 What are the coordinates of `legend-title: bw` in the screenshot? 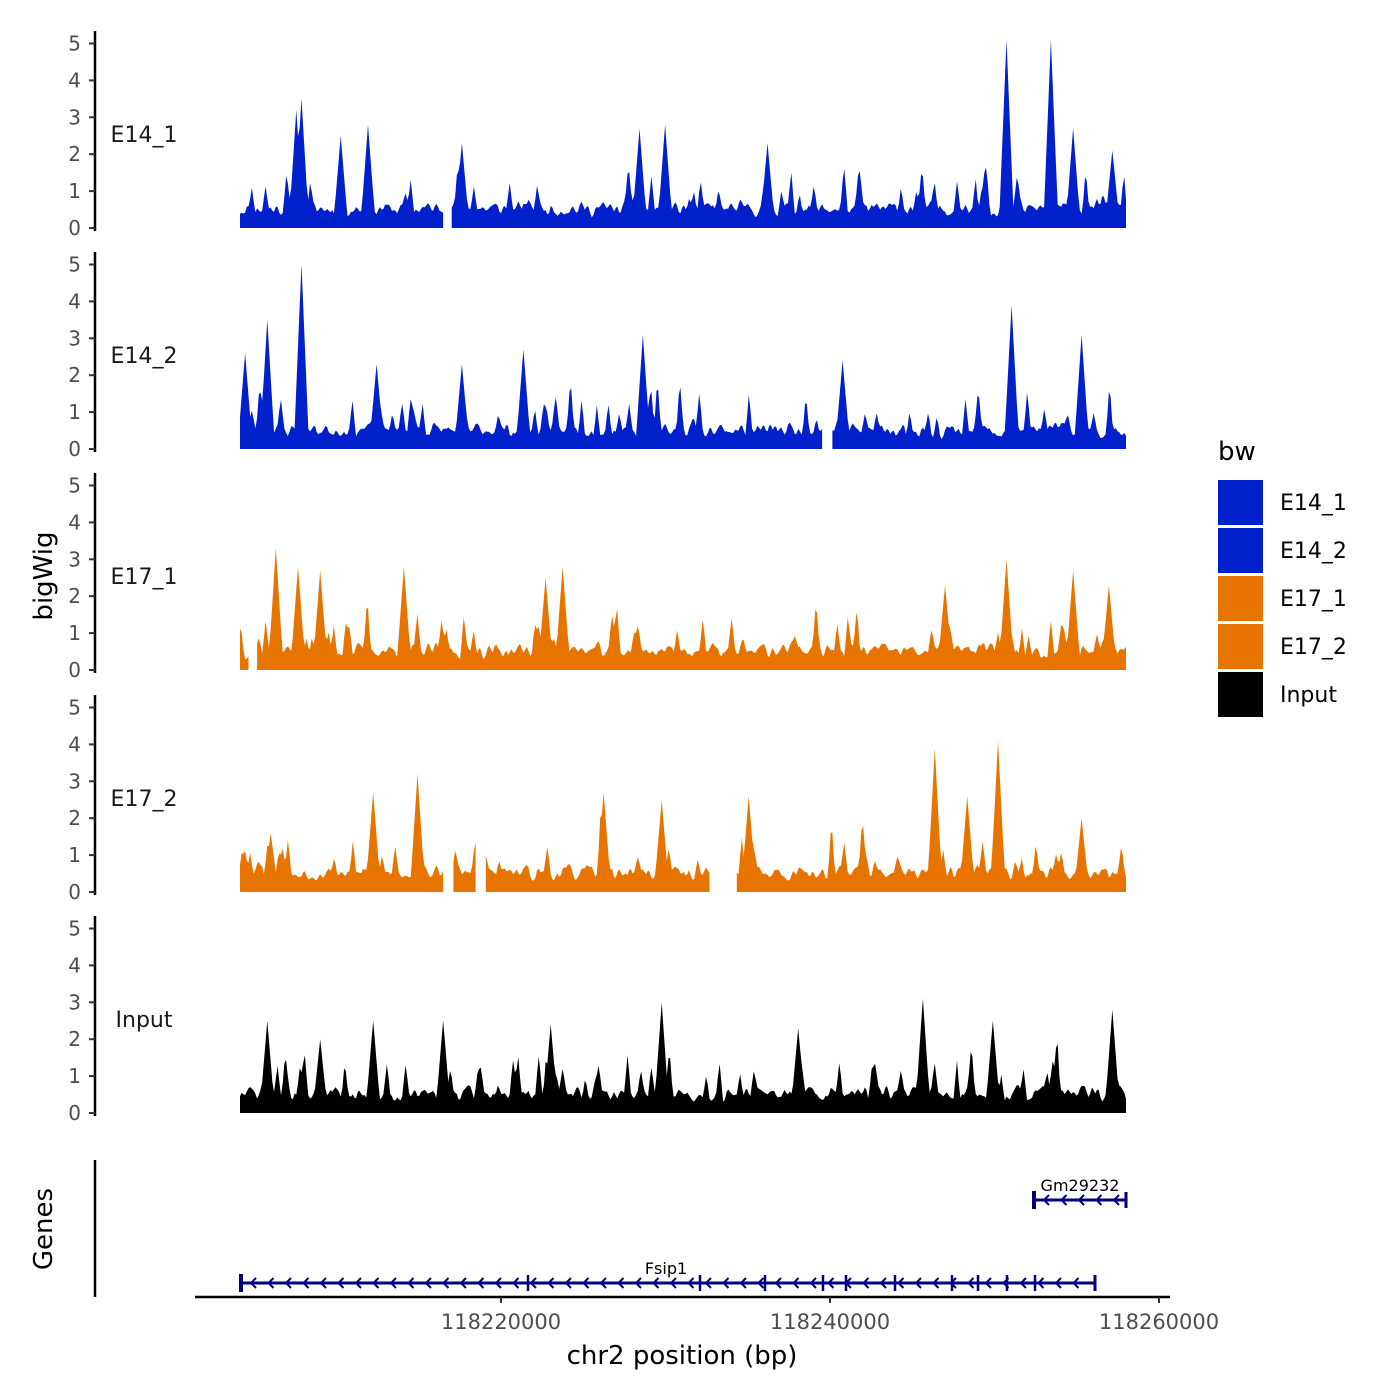 It's located at (1237, 452).